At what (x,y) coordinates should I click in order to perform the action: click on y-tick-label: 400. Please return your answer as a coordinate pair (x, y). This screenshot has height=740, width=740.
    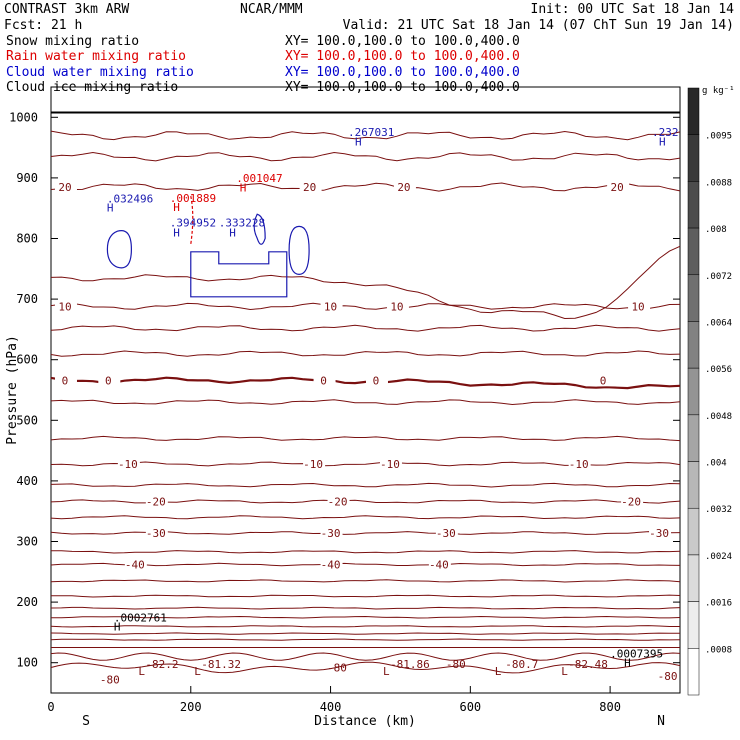
    Looking at the image, I should click on (27, 481).